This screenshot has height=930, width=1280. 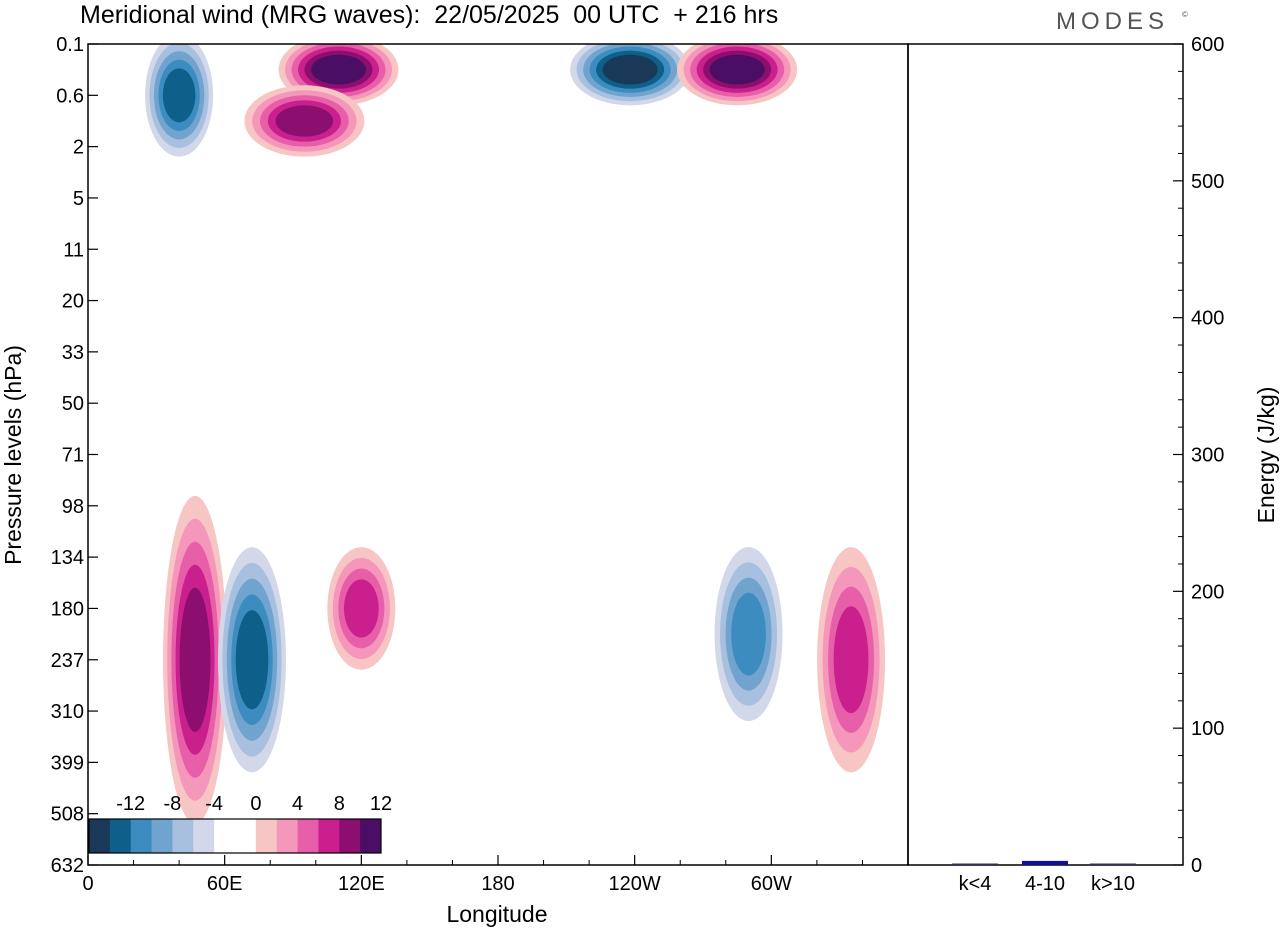 I want to click on energy-category-label: 4-10, so click(x=1045, y=884).